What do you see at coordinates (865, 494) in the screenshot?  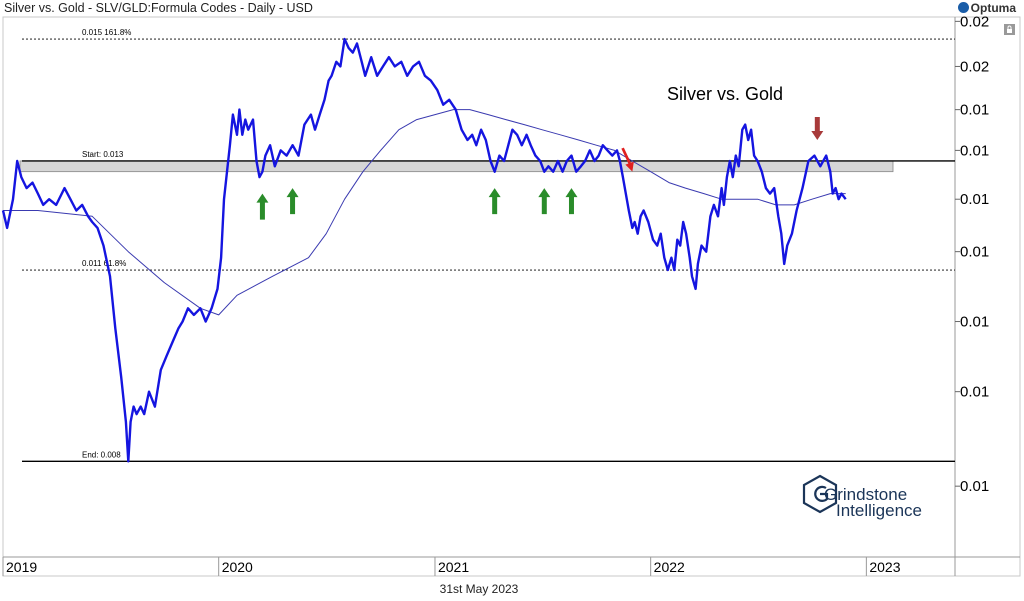 I see `logo-line1: Grindstone` at bounding box center [865, 494].